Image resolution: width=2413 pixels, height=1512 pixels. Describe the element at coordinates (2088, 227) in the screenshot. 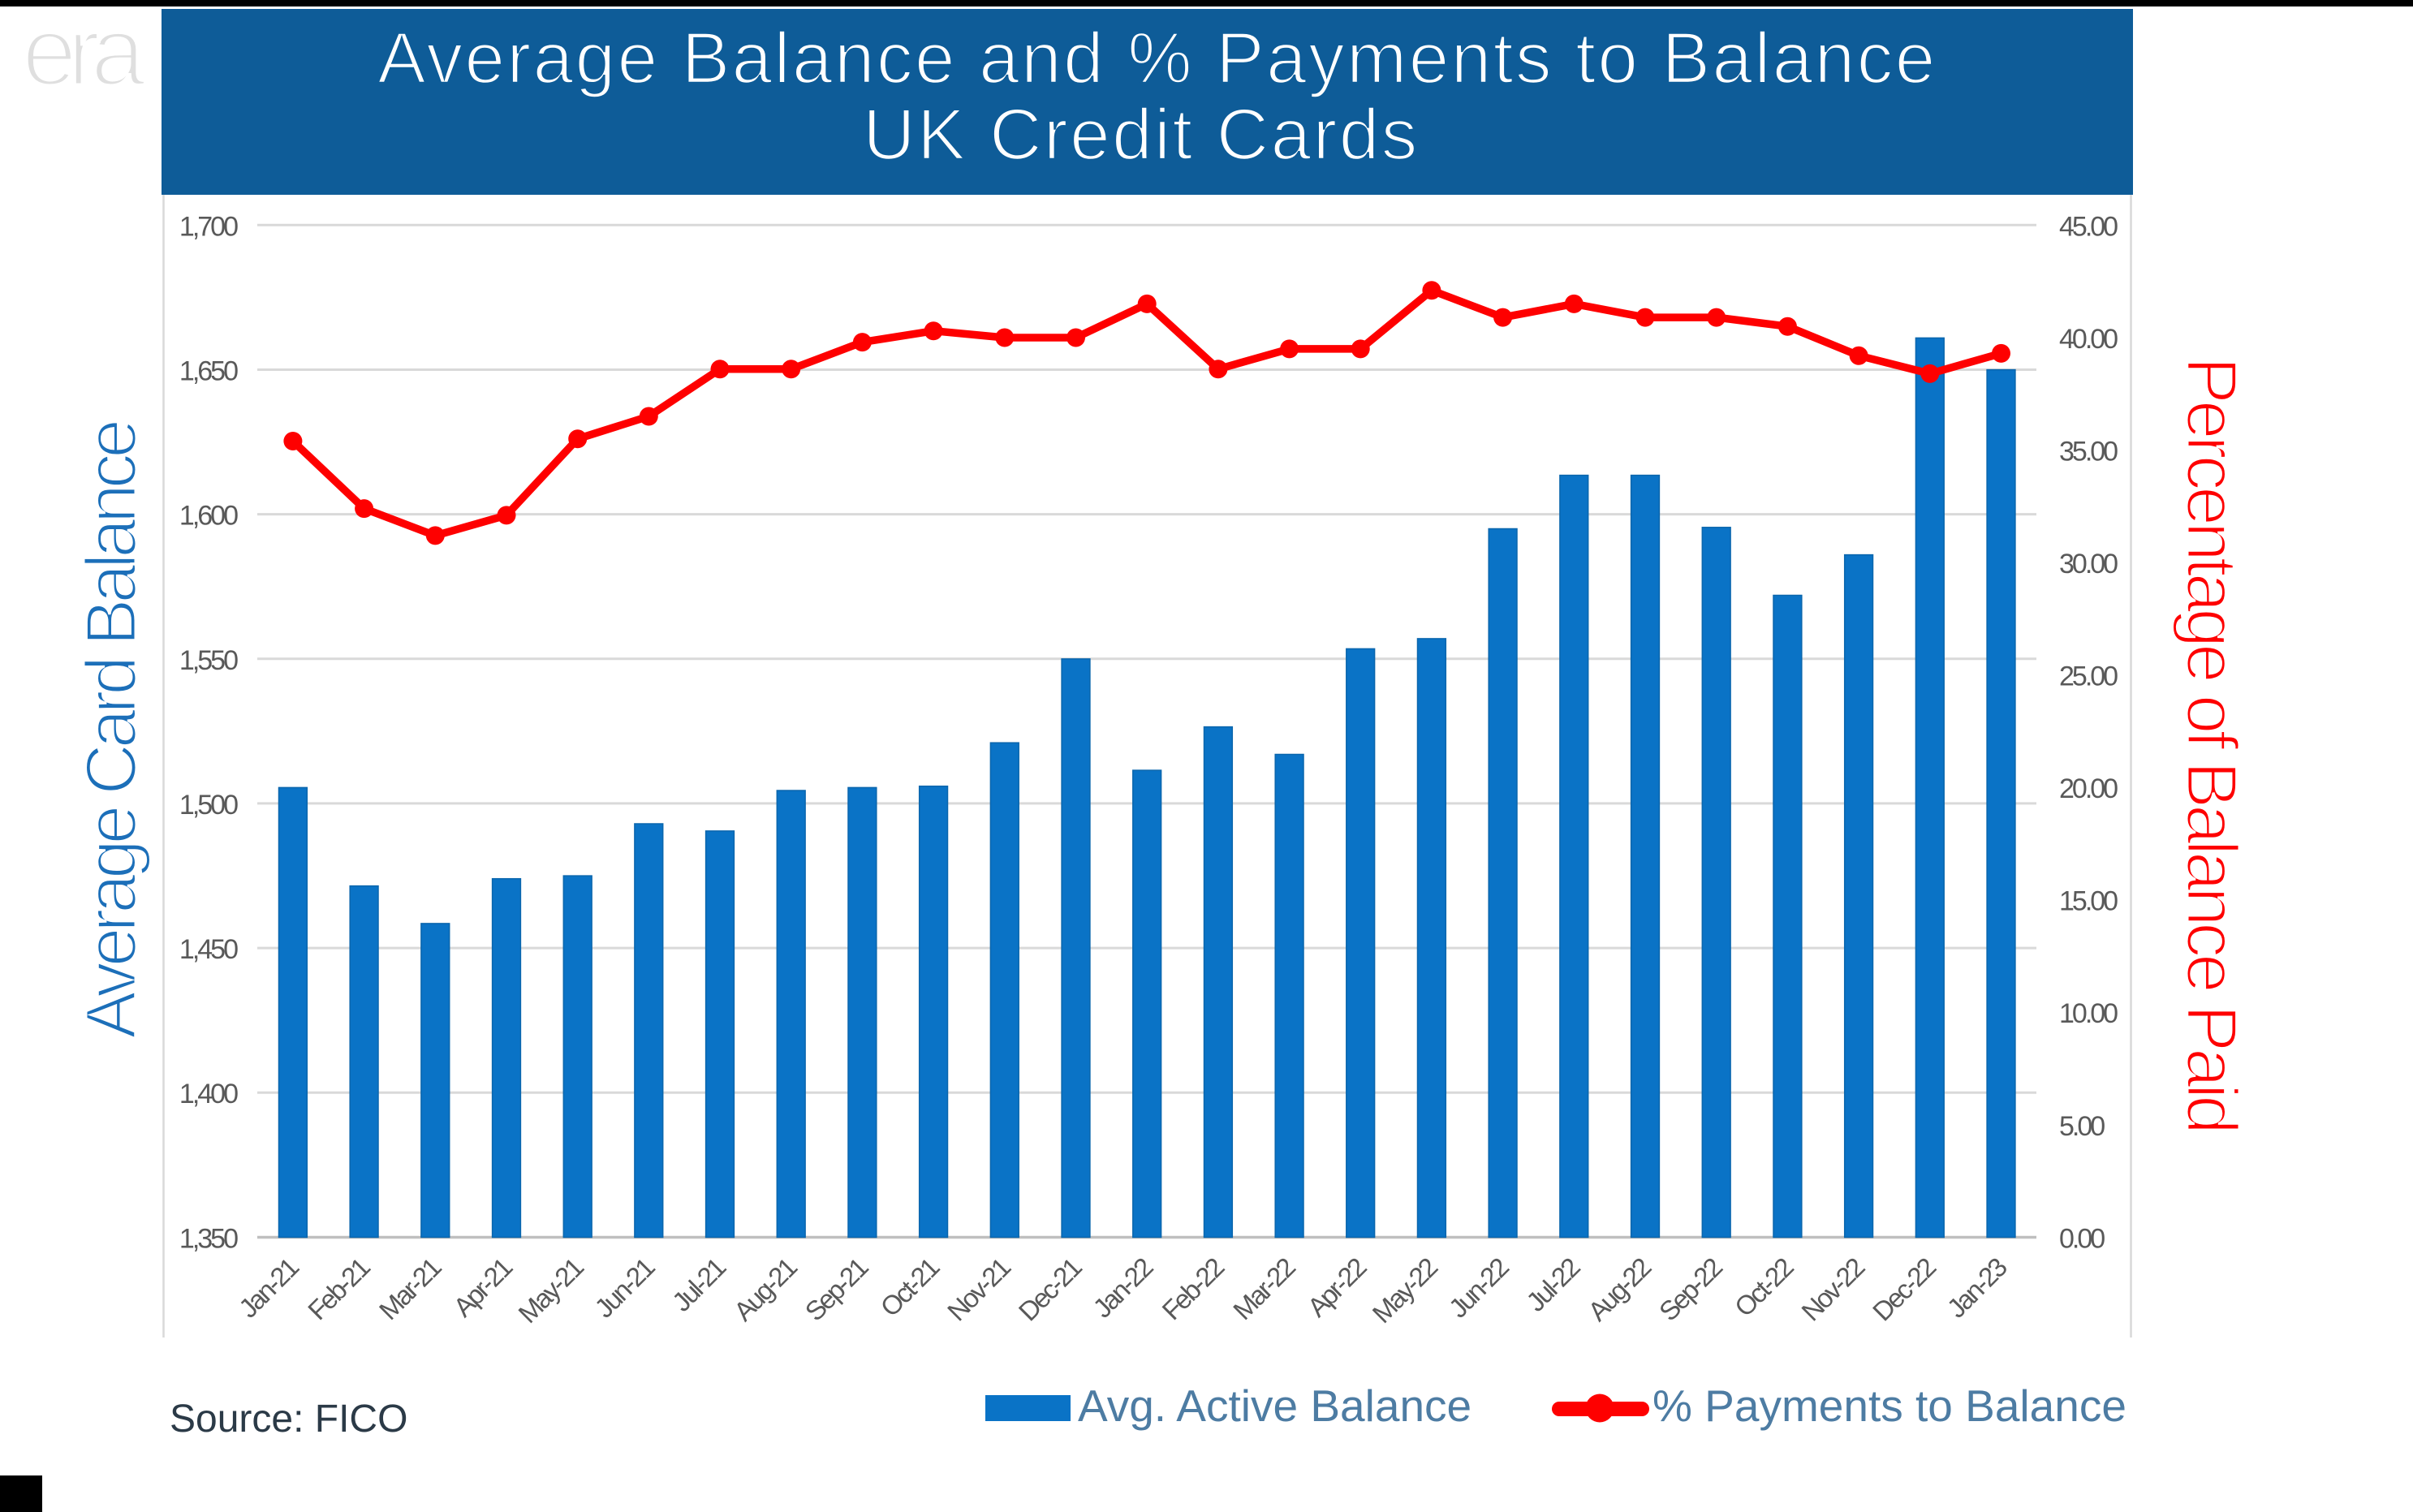

I see `svg-text: 45.00` at that location.